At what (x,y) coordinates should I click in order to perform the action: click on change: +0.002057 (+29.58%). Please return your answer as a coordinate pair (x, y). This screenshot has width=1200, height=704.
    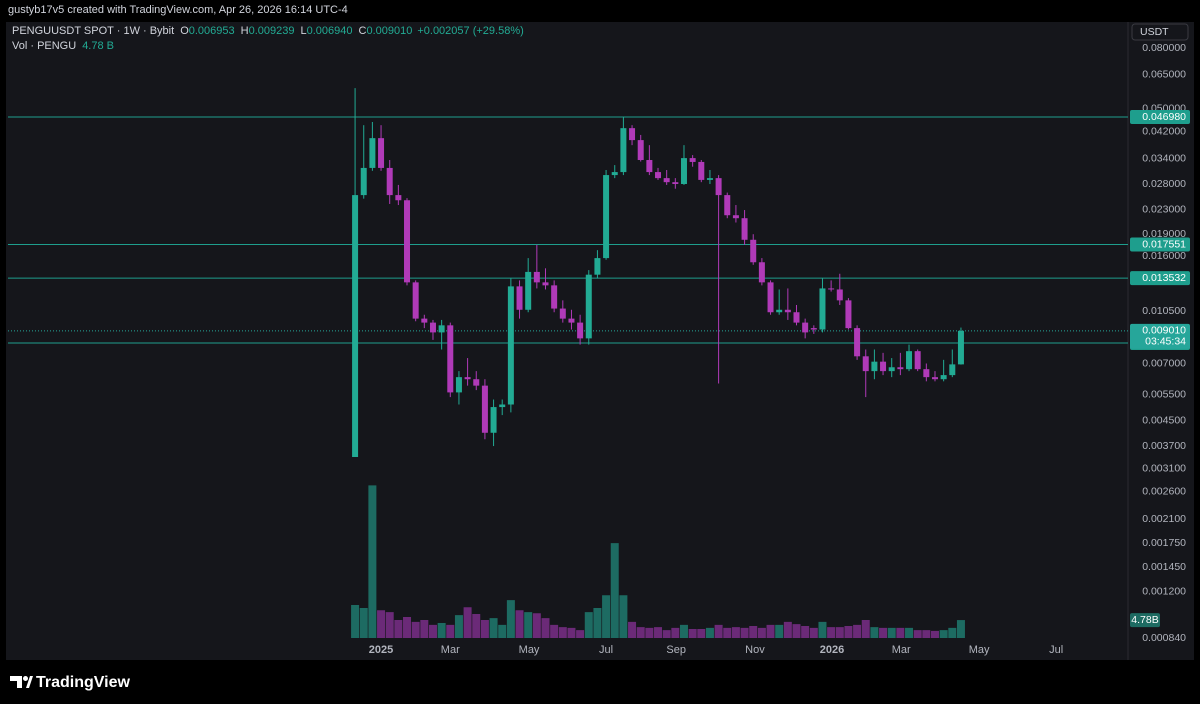
    Looking at the image, I should click on (470, 31).